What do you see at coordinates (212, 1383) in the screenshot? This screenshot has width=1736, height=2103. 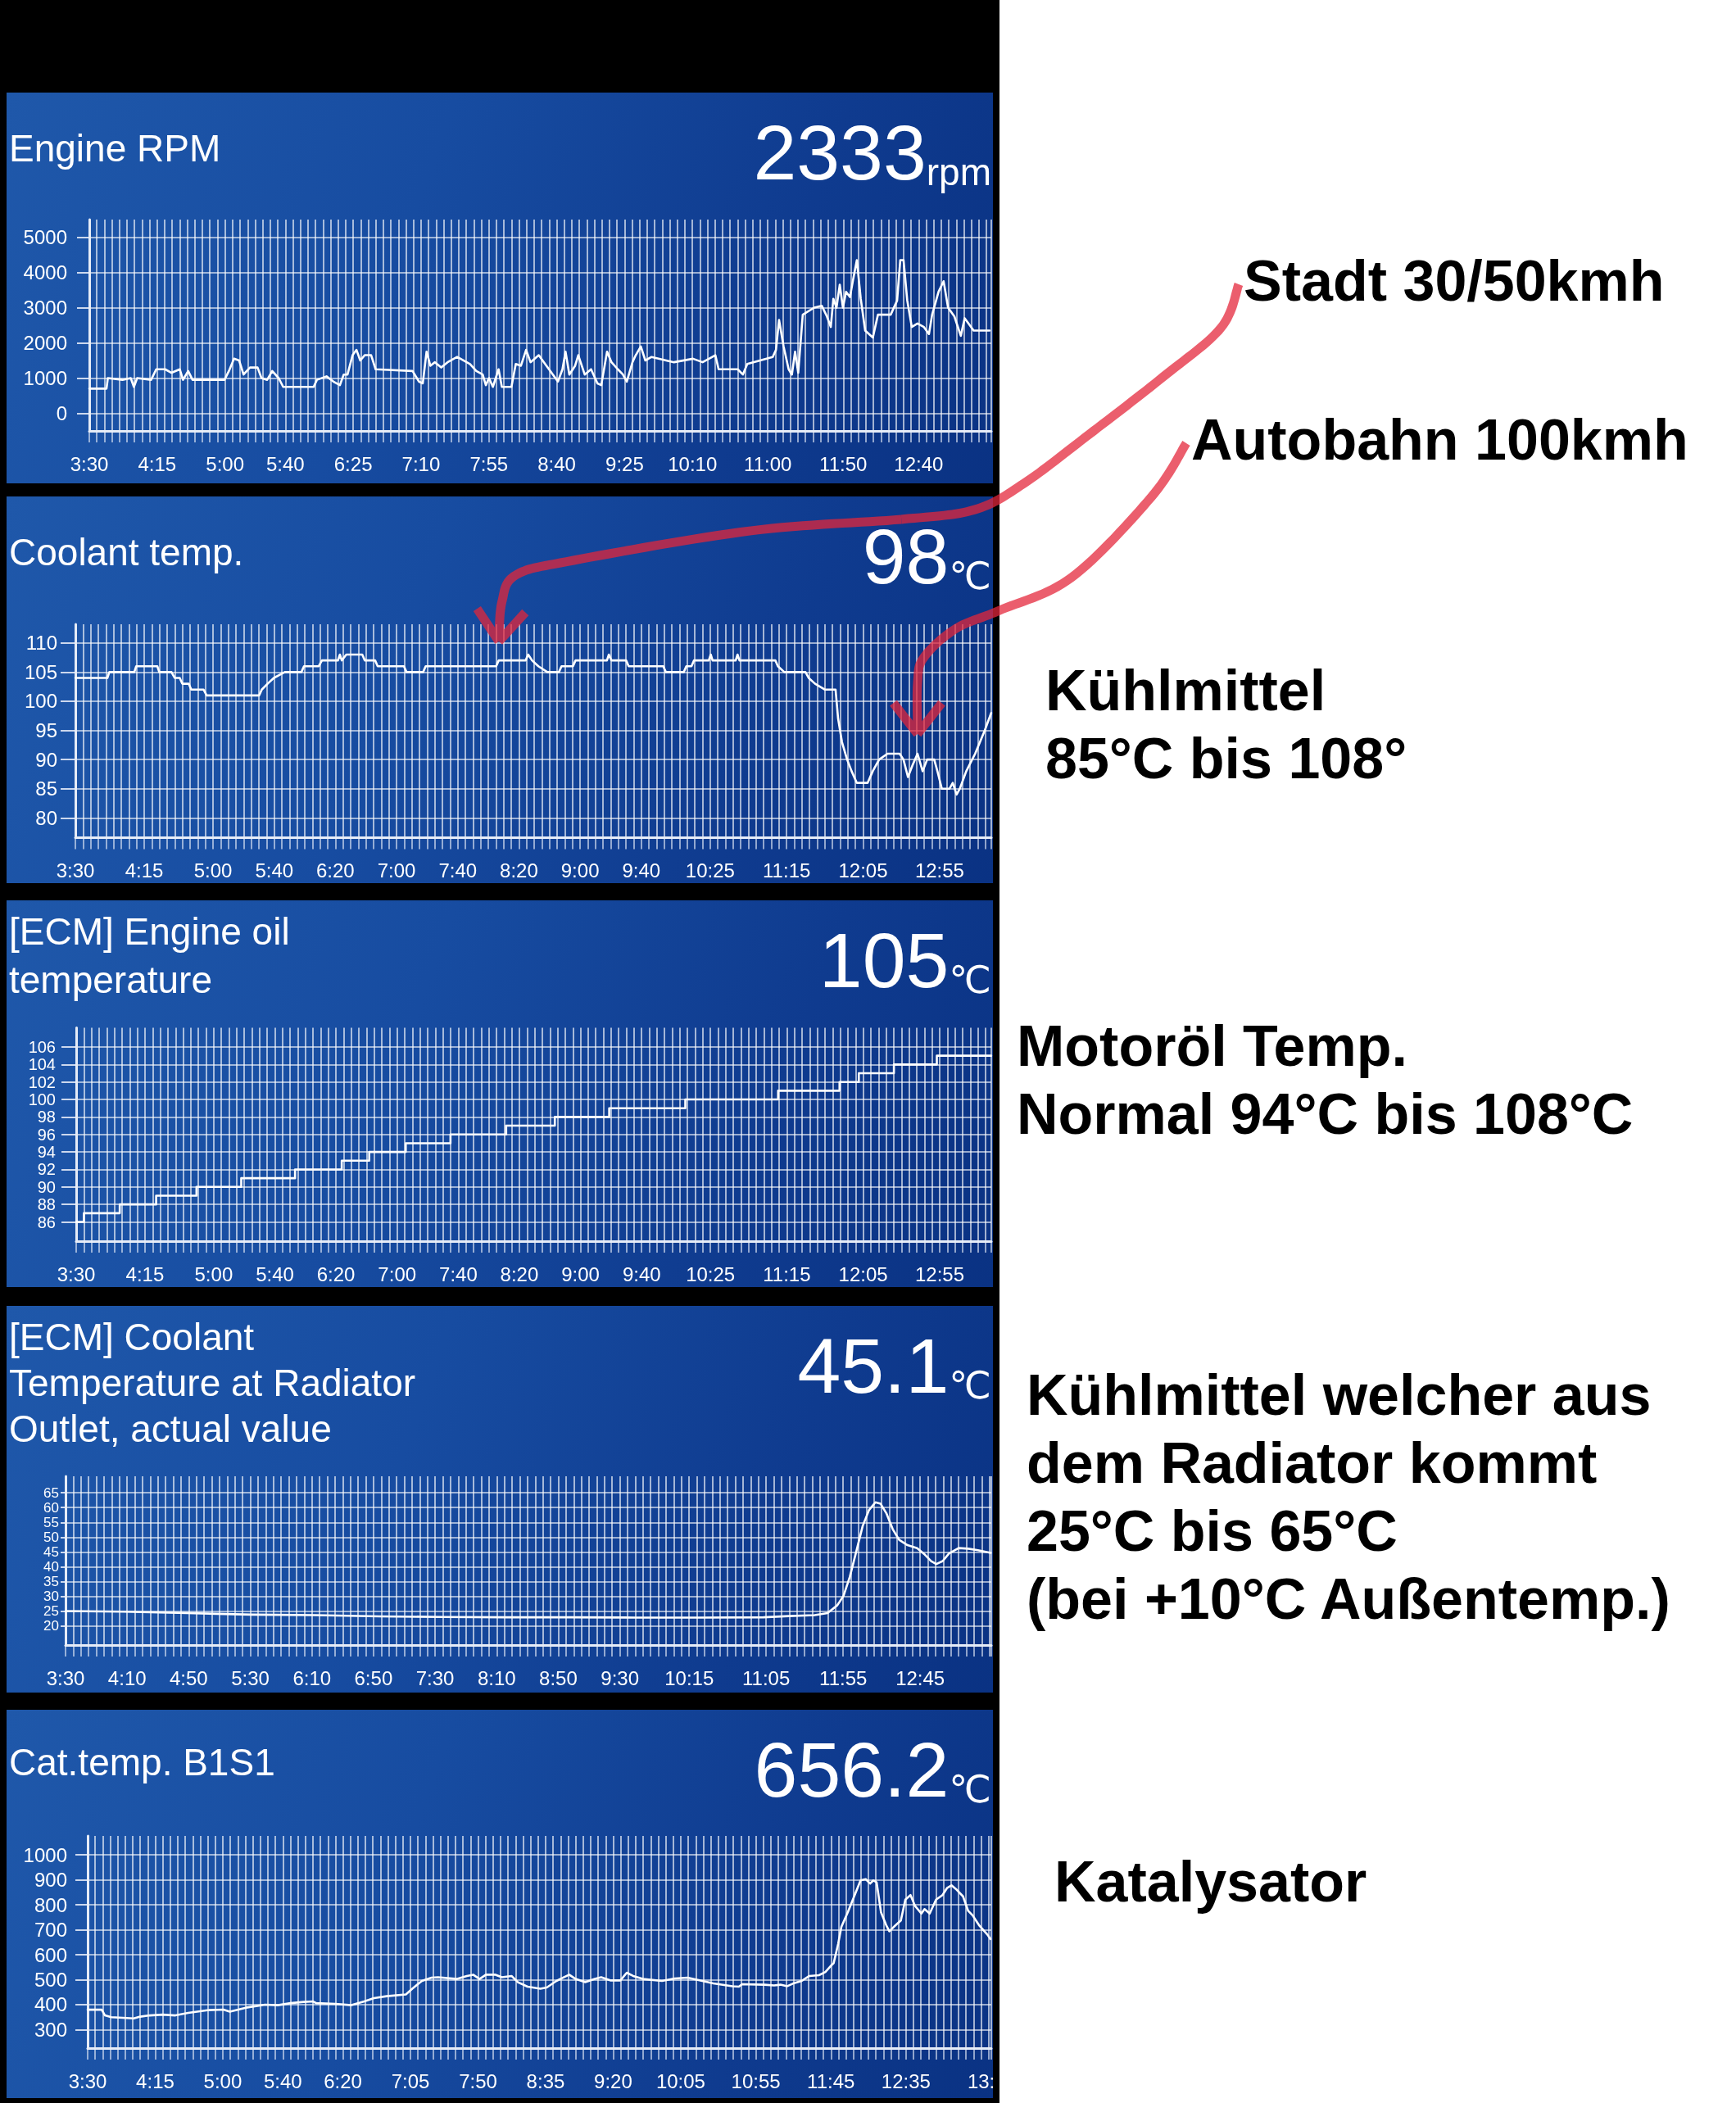 I see `chart-title: [ECM] Coolant Temperature at Radiator Outlet, actual value` at bounding box center [212, 1383].